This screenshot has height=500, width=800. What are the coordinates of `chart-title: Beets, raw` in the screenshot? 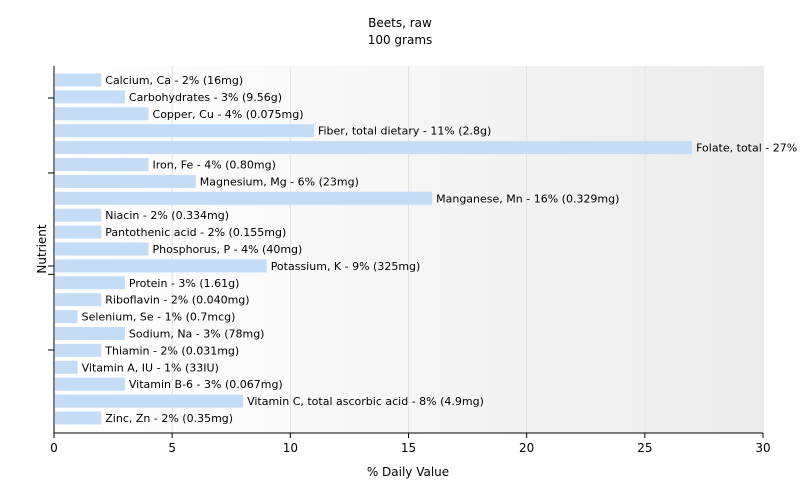 It's located at (400, 23).